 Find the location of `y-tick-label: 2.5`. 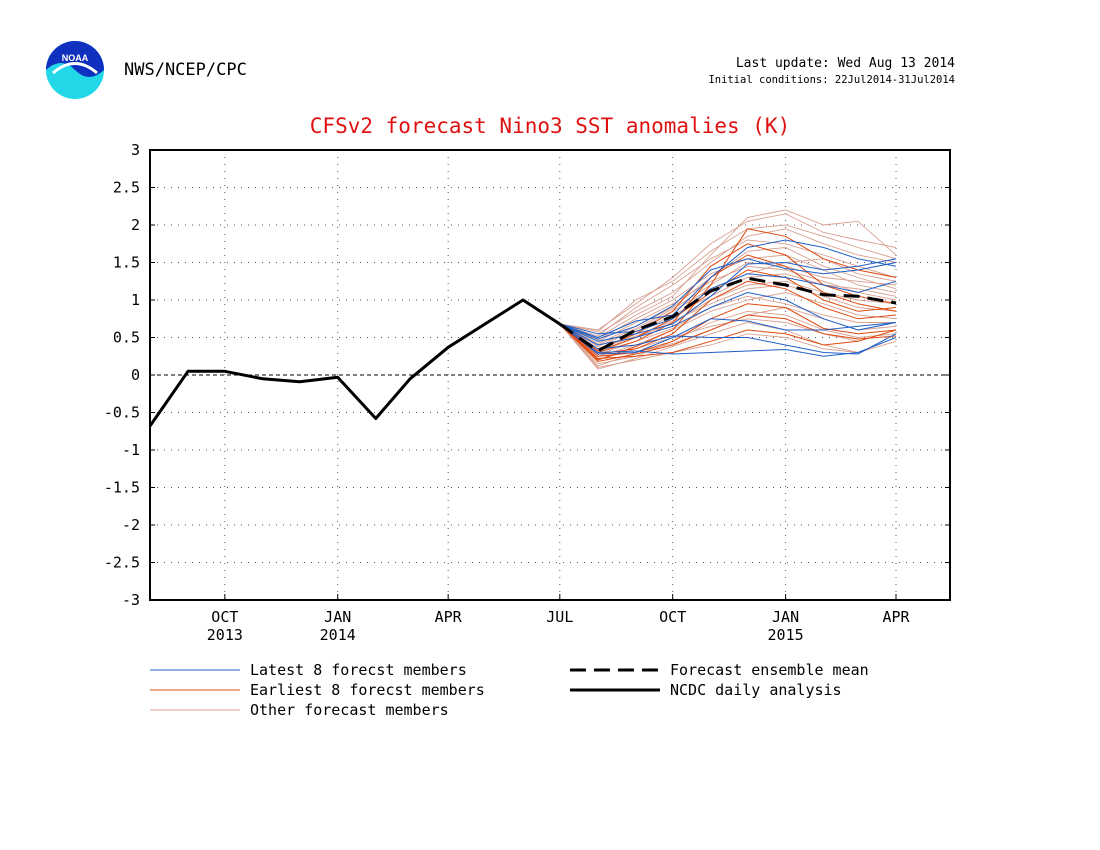

y-tick-label: 2.5 is located at coordinates (126, 188).